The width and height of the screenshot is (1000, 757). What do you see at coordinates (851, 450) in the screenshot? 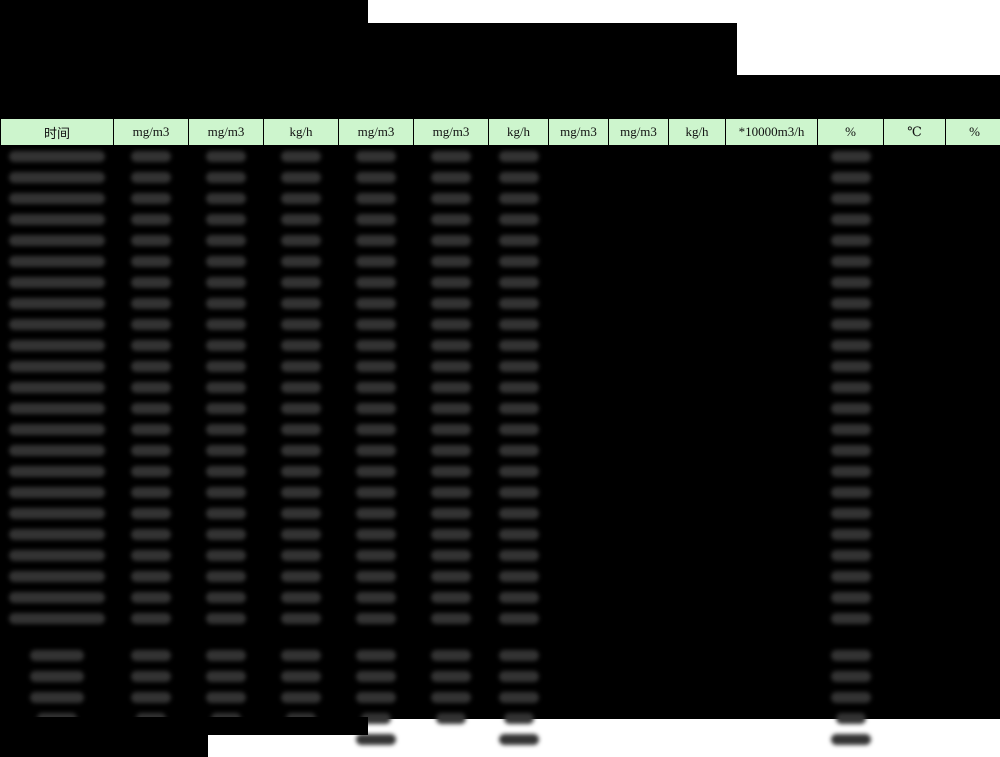
I see `cell-col12` at bounding box center [851, 450].